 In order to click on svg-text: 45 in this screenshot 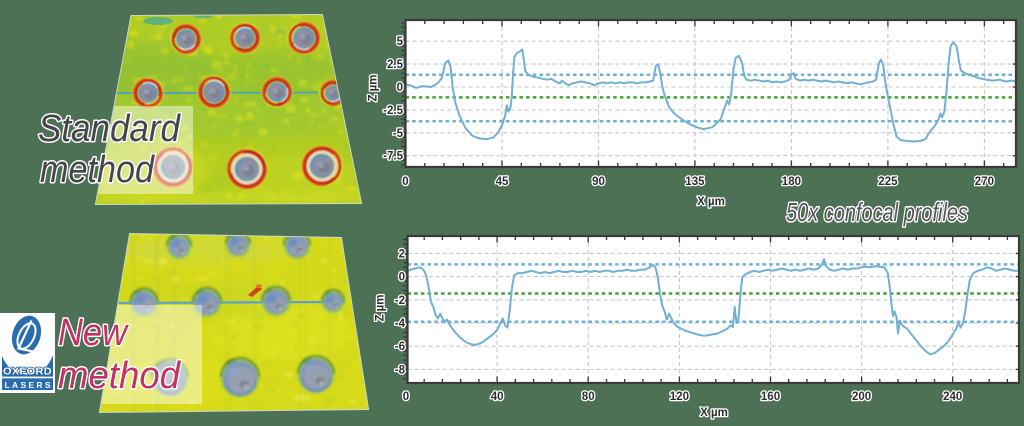, I will do `click(502, 182)`.